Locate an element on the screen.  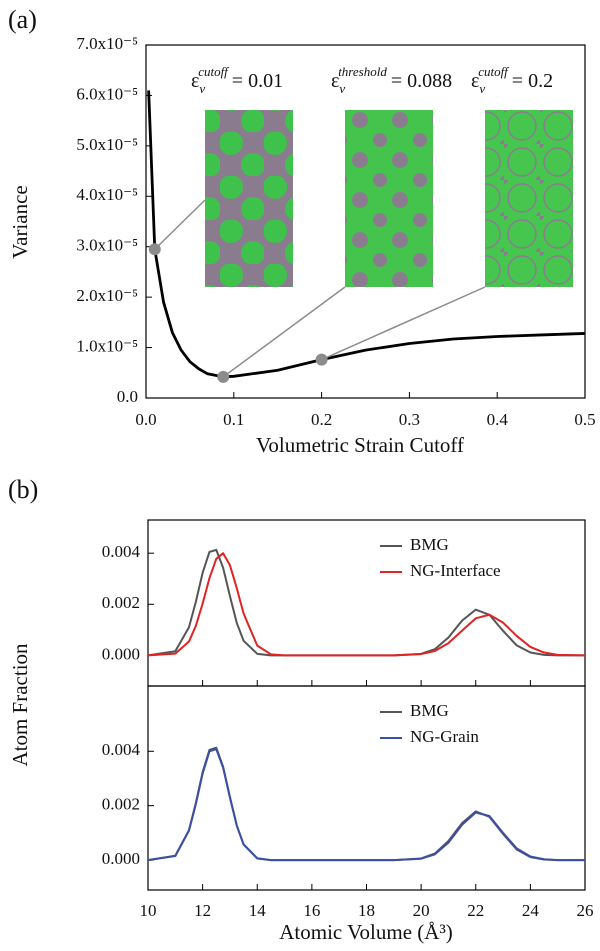
y-tick-label: 0.0 is located at coordinates (127, 396).